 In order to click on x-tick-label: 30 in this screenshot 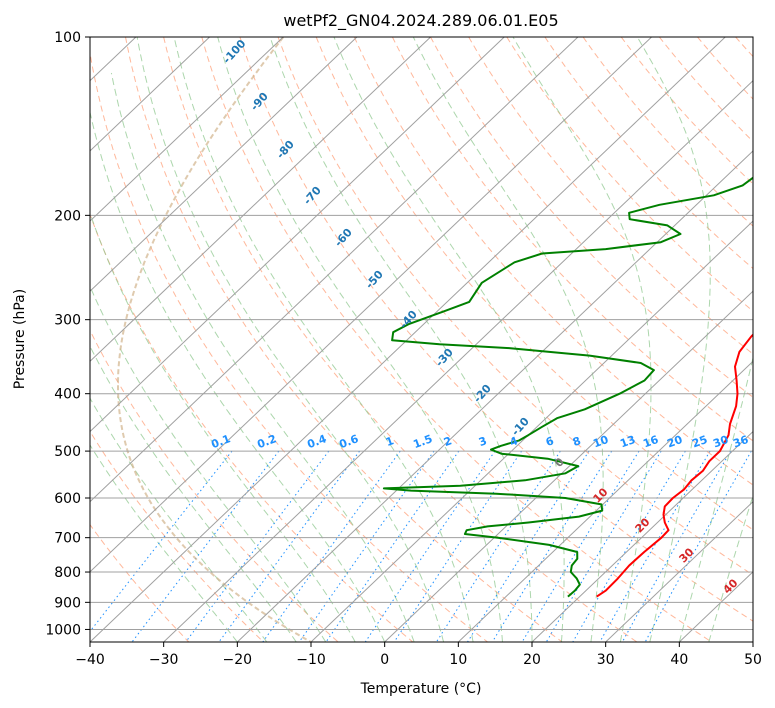, I will do `click(606, 660)`.